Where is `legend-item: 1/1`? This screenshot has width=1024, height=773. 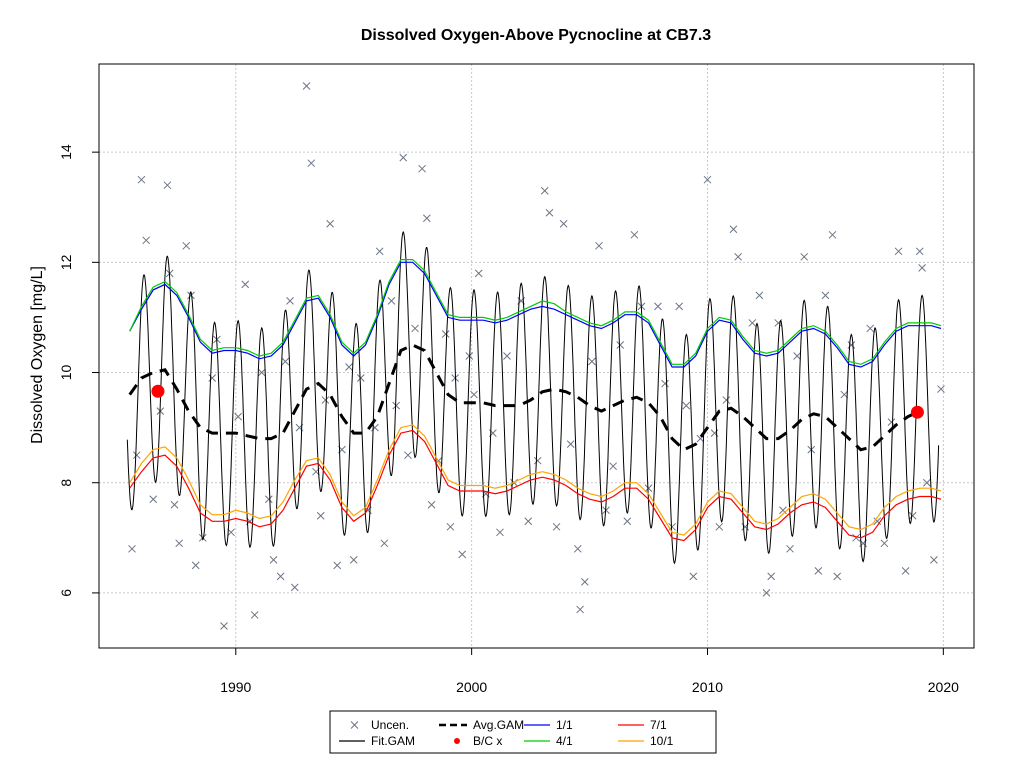
legend-item: 1/1 is located at coordinates (548, 725).